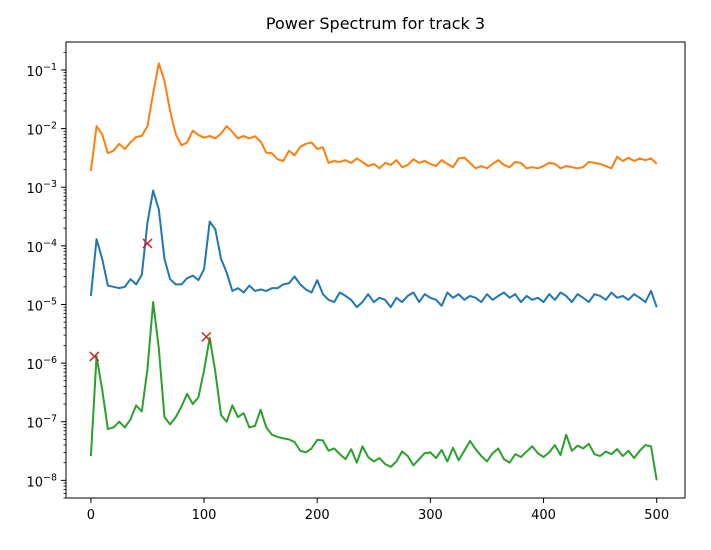 The height and width of the screenshot is (550, 711). I want to click on x-tick-label: 200, so click(317, 515).